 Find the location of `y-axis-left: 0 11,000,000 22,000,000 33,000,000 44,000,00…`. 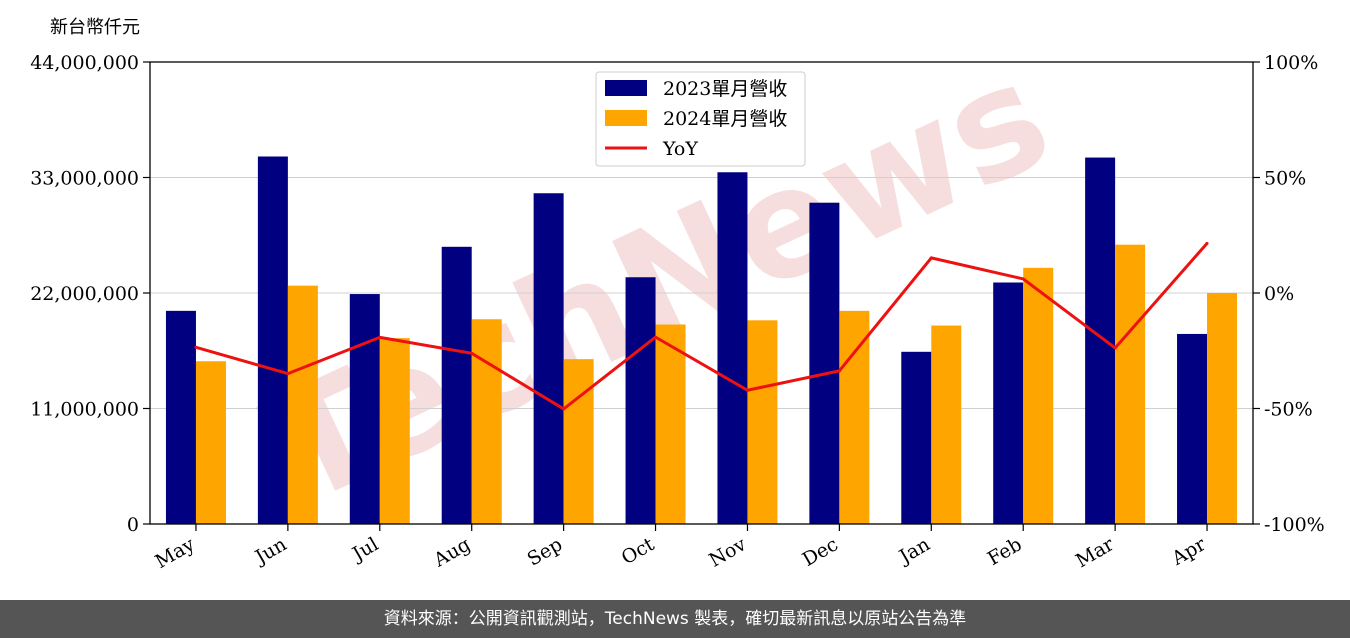

y-axis-left: 0 11,000,000 22,000,000 33,000,000 44,000,00… is located at coordinates (90, 294).